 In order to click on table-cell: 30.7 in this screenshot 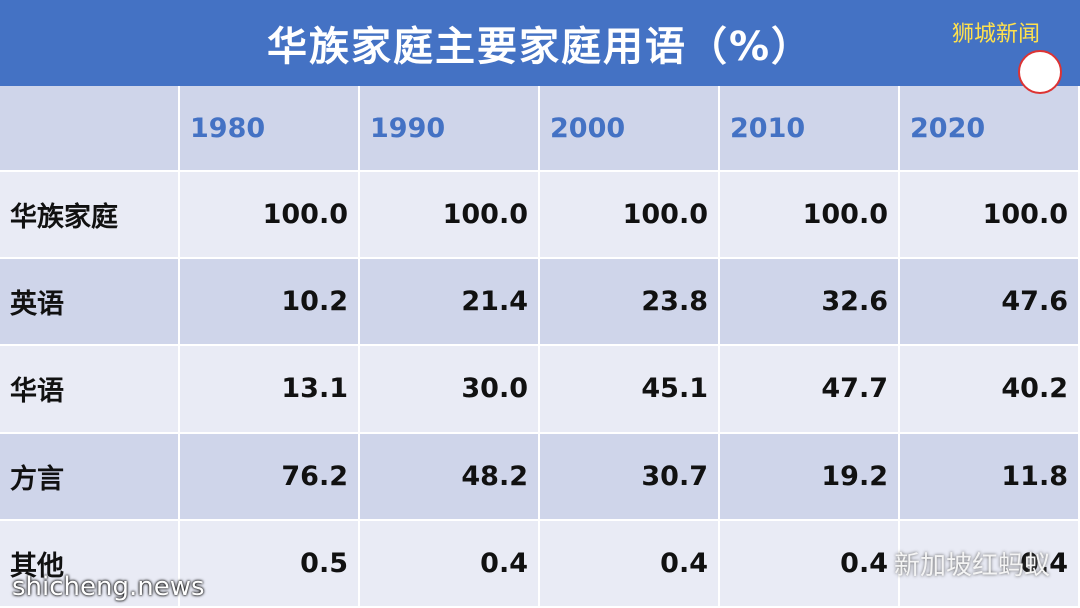, I will do `click(630, 477)`.